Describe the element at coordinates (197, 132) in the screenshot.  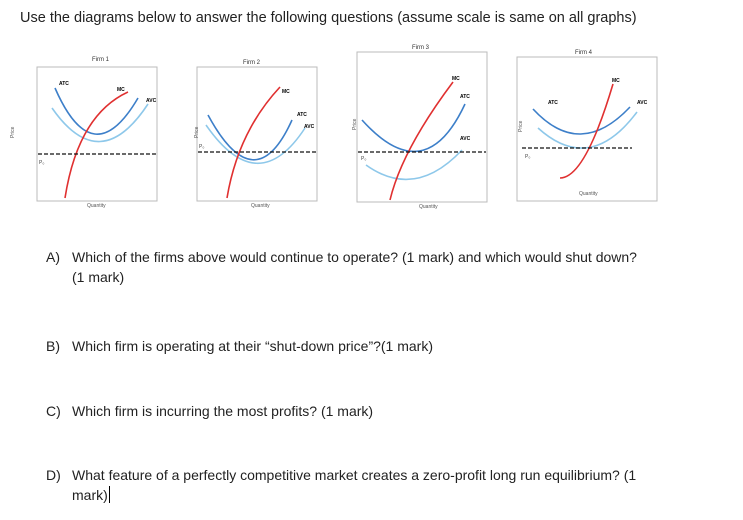
I see `firm-2-price-label: Price` at that location.